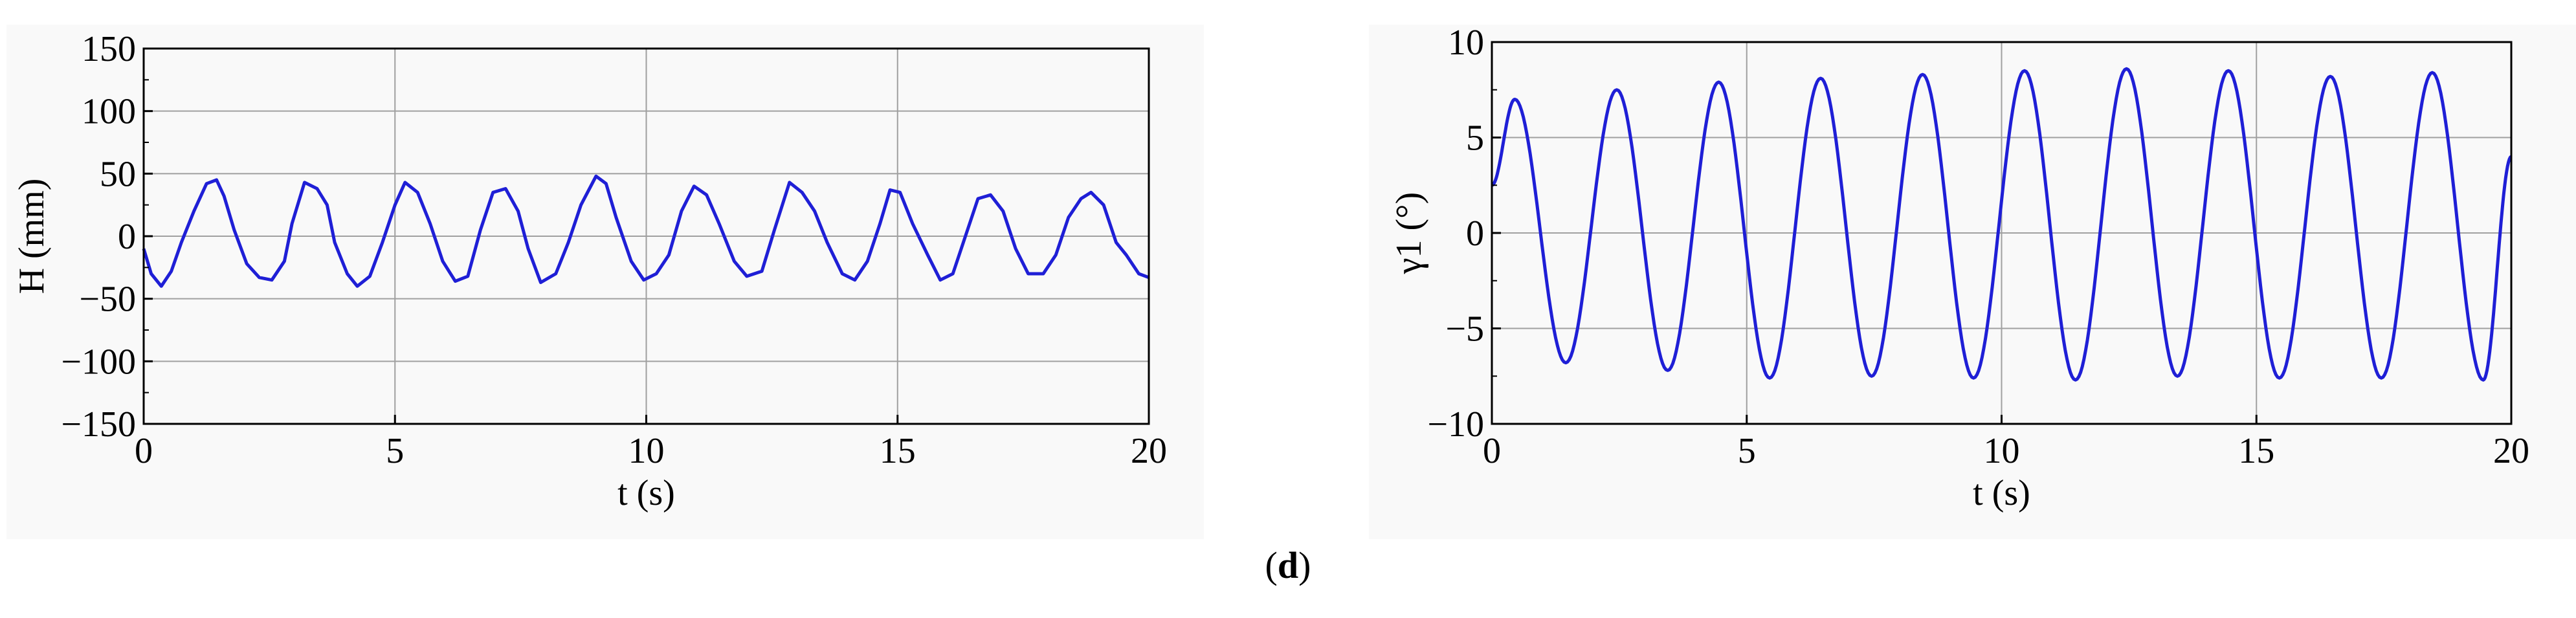 This screenshot has height=618, width=2576. What do you see at coordinates (32, 236) in the screenshot?
I see `y-axis-label: H (mm)` at bounding box center [32, 236].